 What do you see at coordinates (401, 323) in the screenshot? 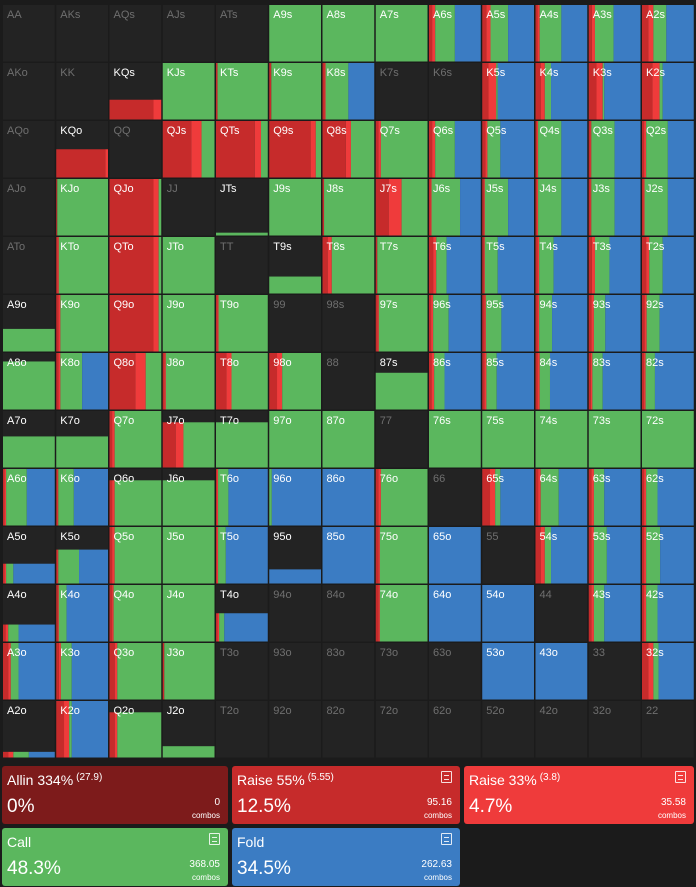
I see `hand-cell: 97s` at bounding box center [401, 323].